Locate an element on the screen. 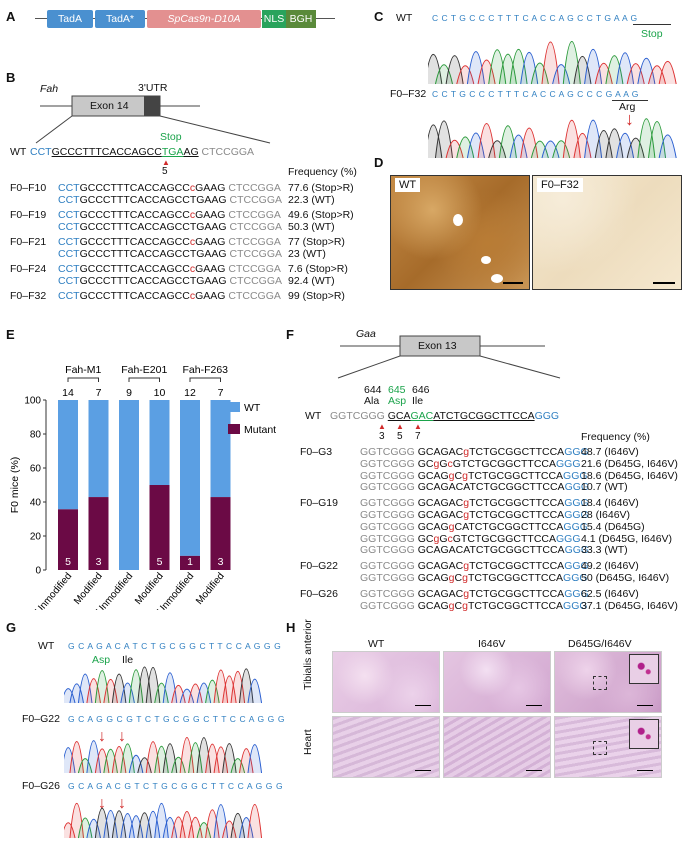  frequency-value: 99 (Stop>R) is located at coordinates (316, 296).